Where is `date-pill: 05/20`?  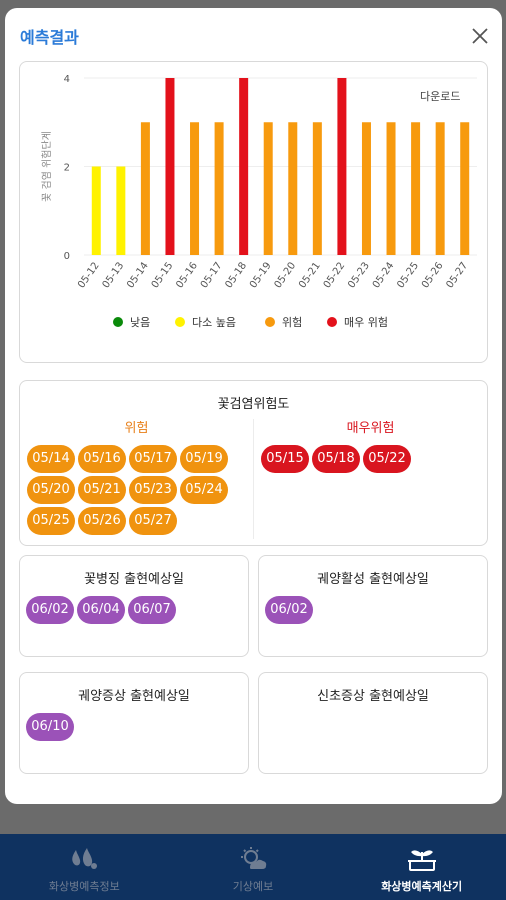 date-pill: 05/20 is located at coordinates (51, 490).